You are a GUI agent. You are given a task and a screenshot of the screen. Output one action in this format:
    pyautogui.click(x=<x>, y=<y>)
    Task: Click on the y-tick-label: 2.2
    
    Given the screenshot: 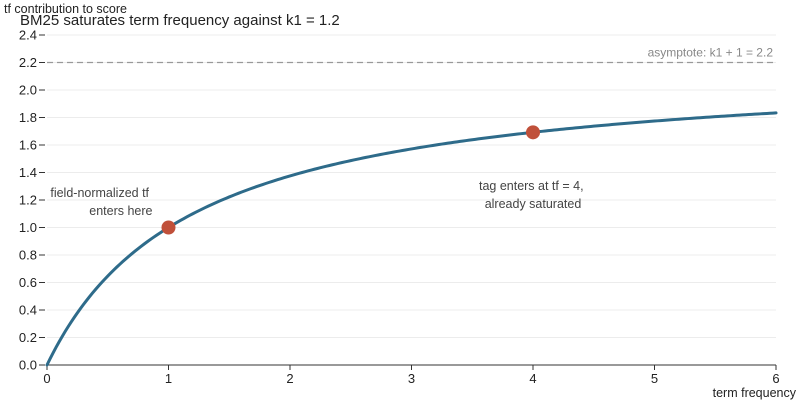 What is the action you would take?
    pyautogui.click(x=28, y=62)
    